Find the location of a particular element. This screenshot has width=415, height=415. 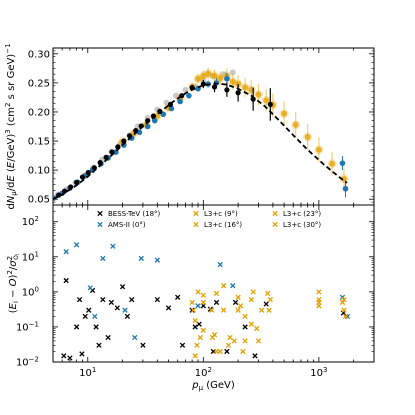

x-tick-label: 10² is located at coordinates (203, 372).